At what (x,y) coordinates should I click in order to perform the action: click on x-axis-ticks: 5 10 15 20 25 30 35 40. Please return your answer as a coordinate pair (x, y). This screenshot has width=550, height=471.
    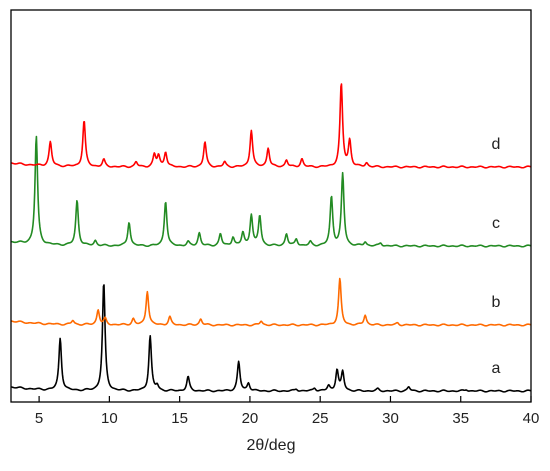
    Looking at the image, I should click on (287, 411).